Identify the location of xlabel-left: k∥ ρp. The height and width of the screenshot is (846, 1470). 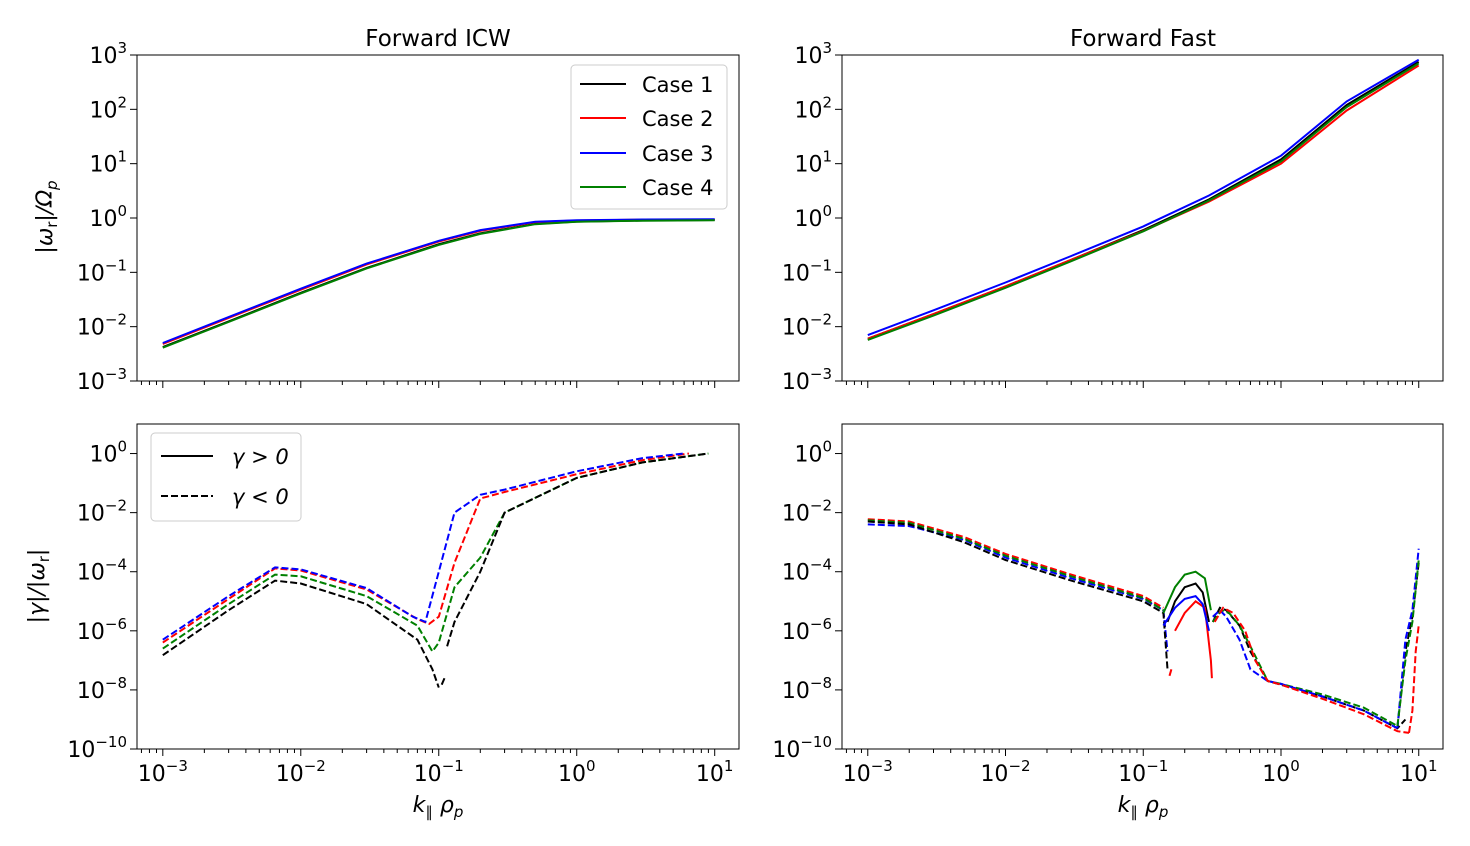
(438, 807).